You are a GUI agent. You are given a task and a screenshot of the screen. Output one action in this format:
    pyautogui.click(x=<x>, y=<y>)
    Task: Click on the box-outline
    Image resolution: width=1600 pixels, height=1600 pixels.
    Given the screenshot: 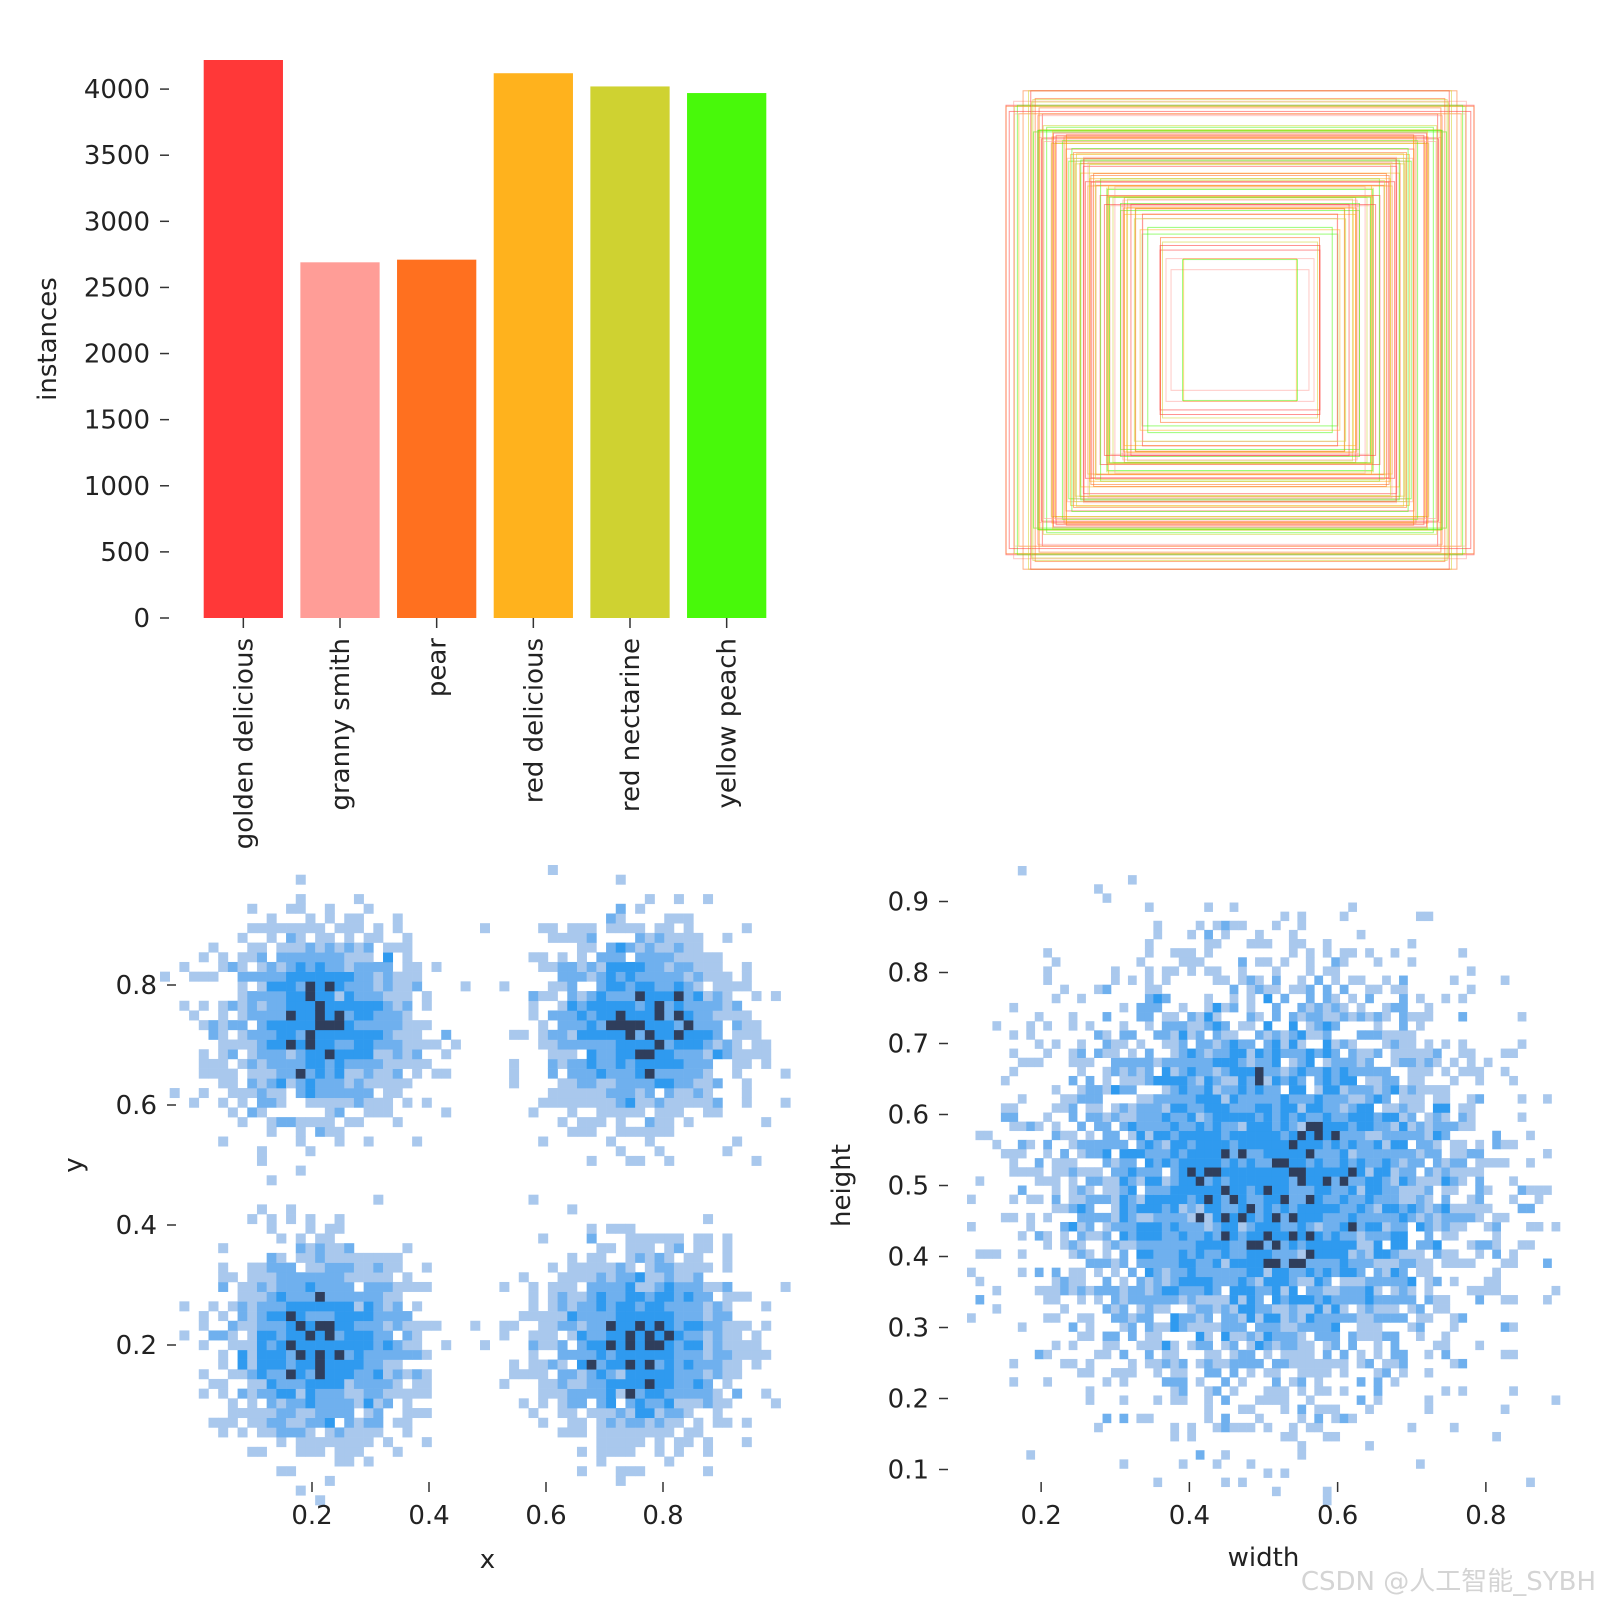 What is the action you would take?
    pyautogui.click(x=1240, y=330)
    